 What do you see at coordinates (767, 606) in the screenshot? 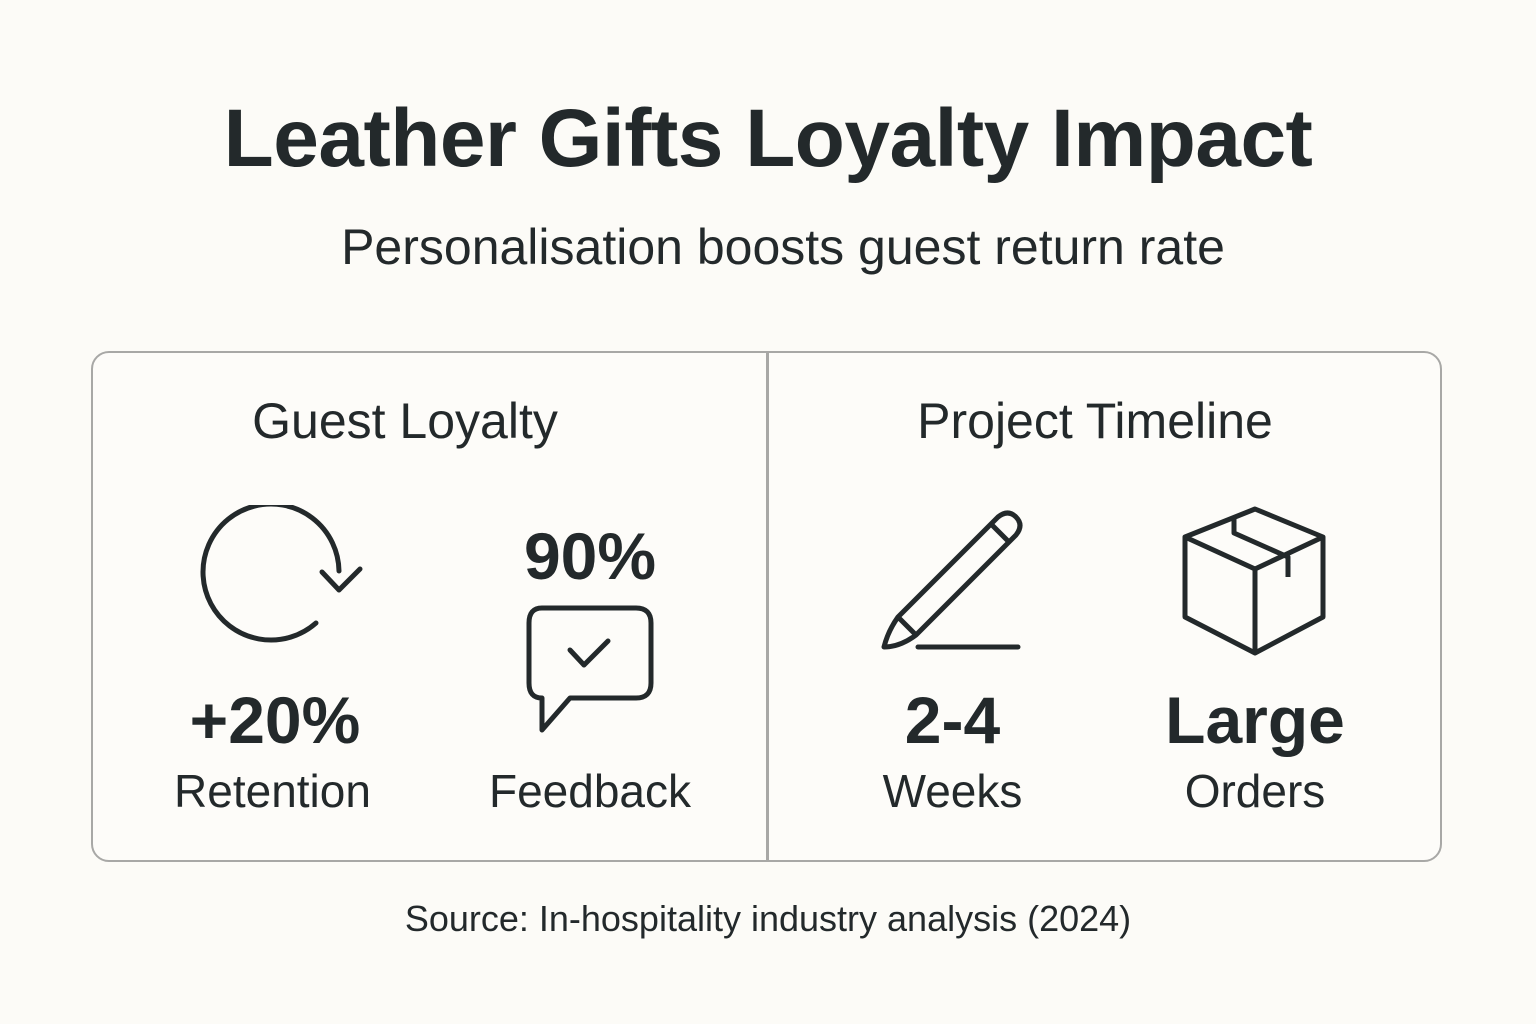
I see `section-divider` at bounding box center [767, 606].